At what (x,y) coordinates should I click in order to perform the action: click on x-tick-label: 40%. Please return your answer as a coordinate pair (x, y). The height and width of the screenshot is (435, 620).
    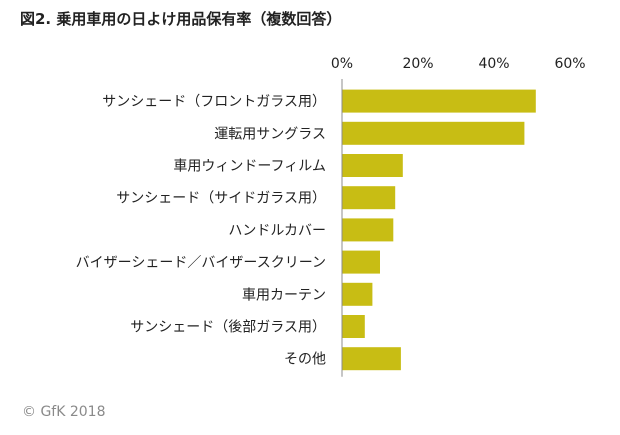
    Looking at the image, I should click on (493, 64).